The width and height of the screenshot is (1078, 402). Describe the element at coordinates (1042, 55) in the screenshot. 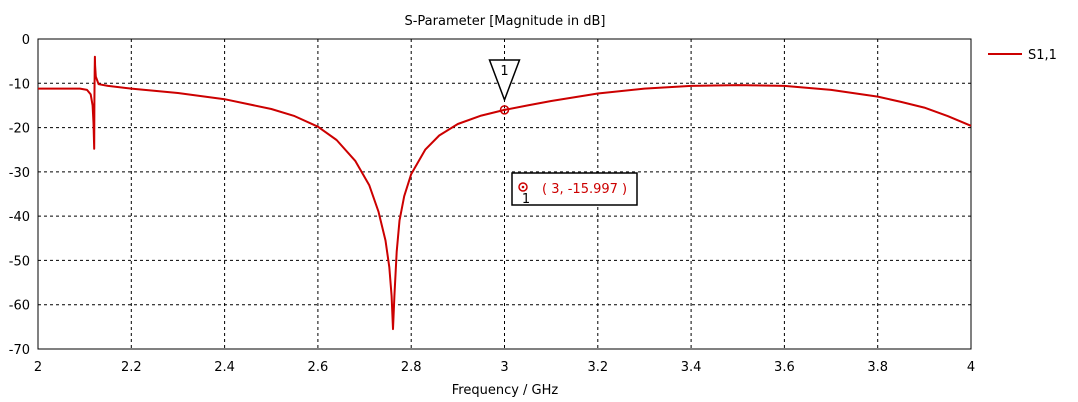

I see `legend-label-s11: S1,1` at that location.